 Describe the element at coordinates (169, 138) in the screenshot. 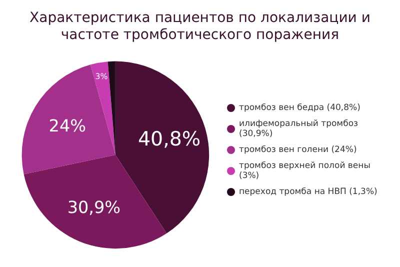

I see `data-label: 40,8%` at that location.